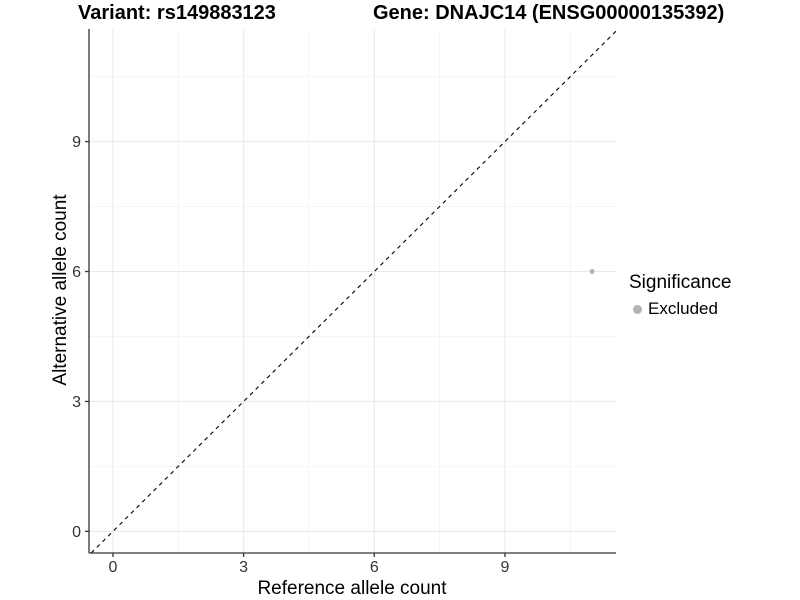 The width and height of the screenshot is (800, 600). What do you see at coordinates (683, 308) in the screenshot?
I see `legend-item-label: Excluded` at bounding box center [683, 308].